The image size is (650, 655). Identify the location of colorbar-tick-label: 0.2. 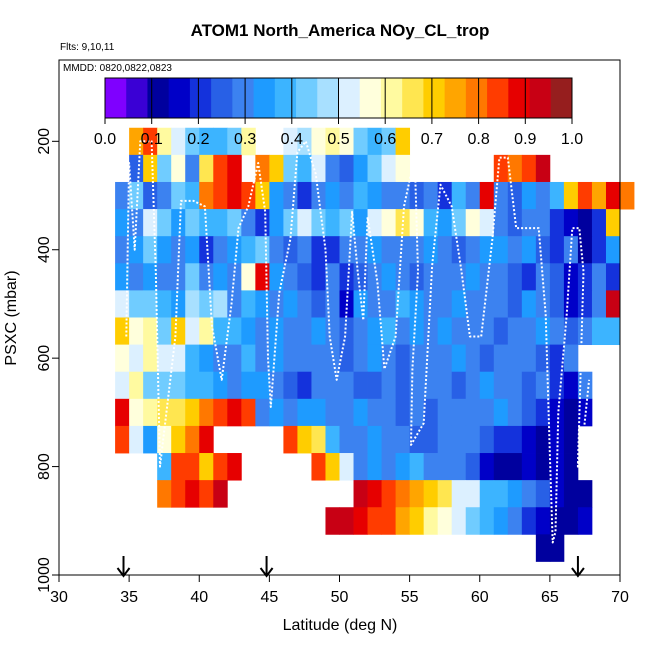
(198, 139).